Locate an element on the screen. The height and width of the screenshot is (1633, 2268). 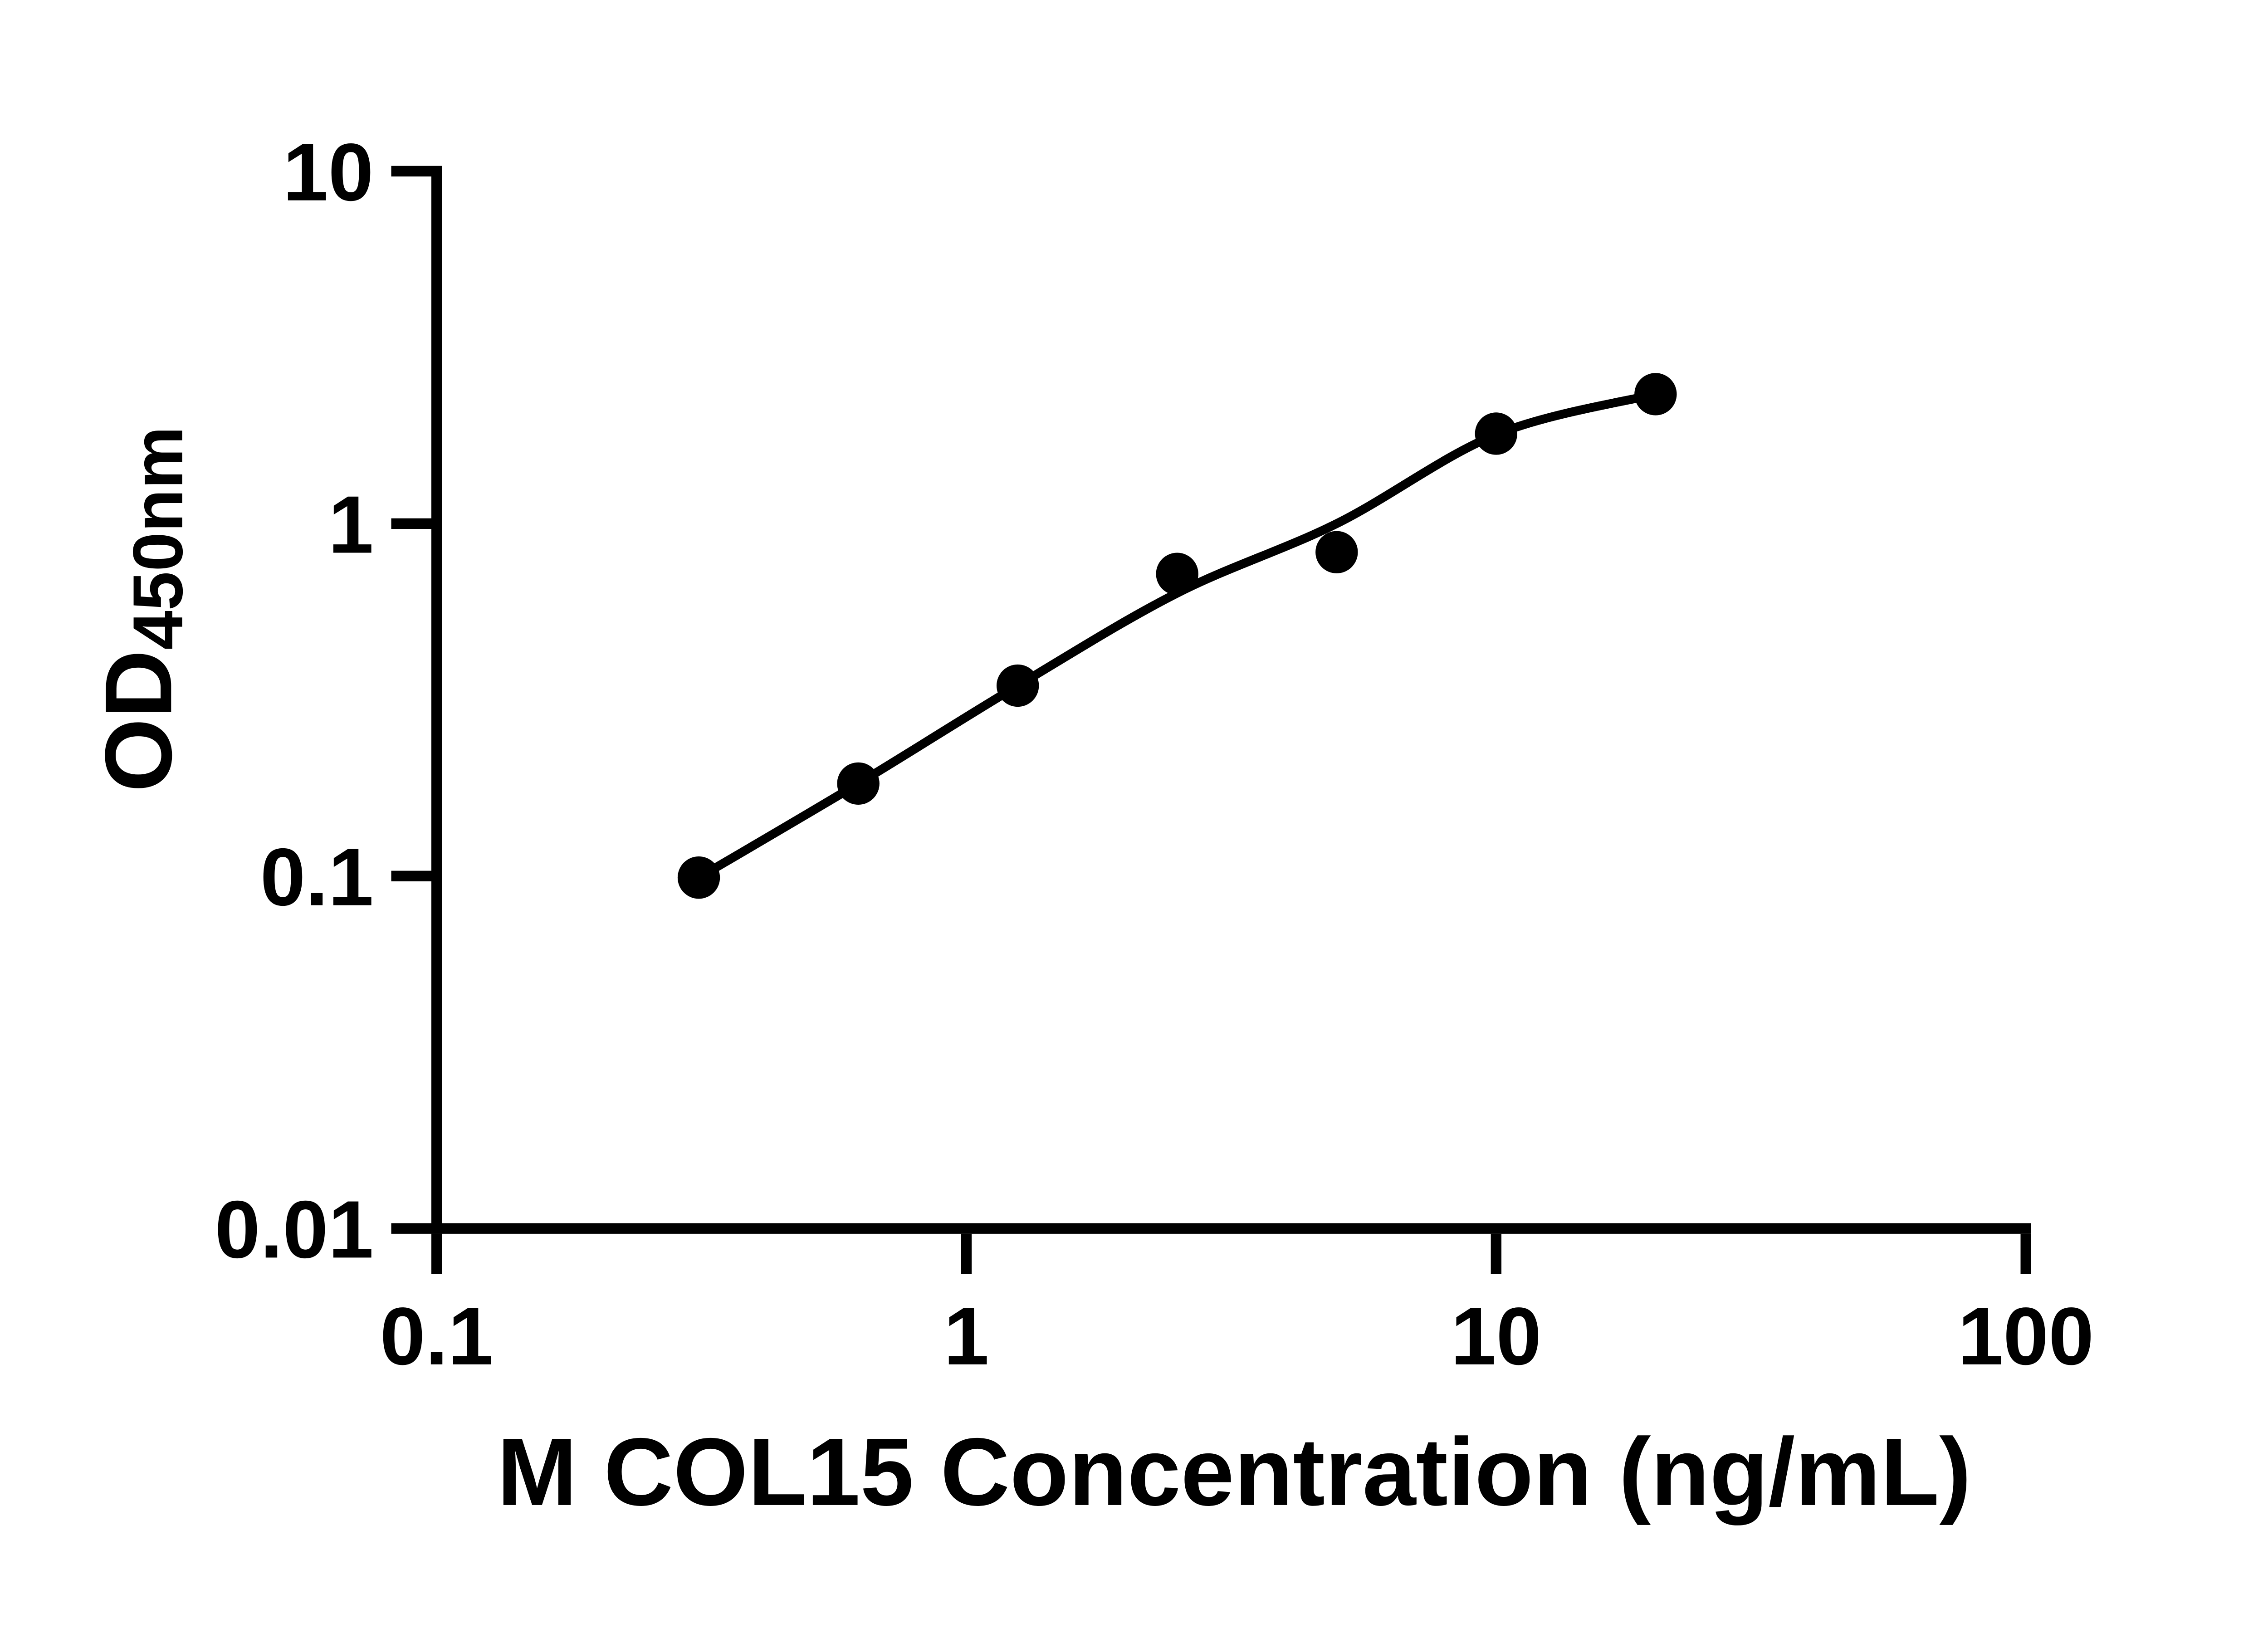
x-tick-label: 10 is located at coordinates (1496, 1336).